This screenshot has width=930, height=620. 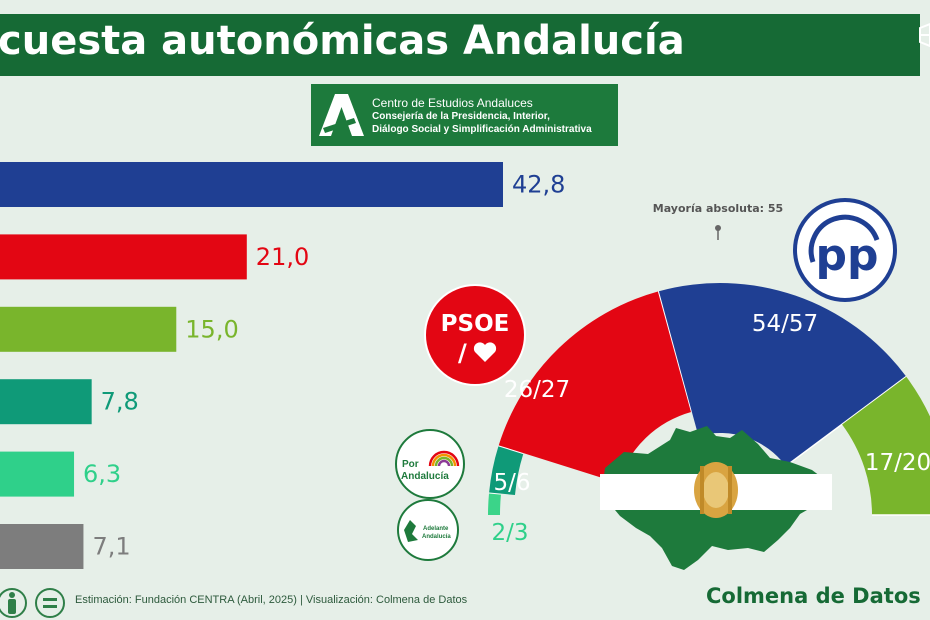 What do you see at coordinates (111, 547) in the screenshot?
I see `bar-value-label-5: 7,1` at bounding box center [111, 547].